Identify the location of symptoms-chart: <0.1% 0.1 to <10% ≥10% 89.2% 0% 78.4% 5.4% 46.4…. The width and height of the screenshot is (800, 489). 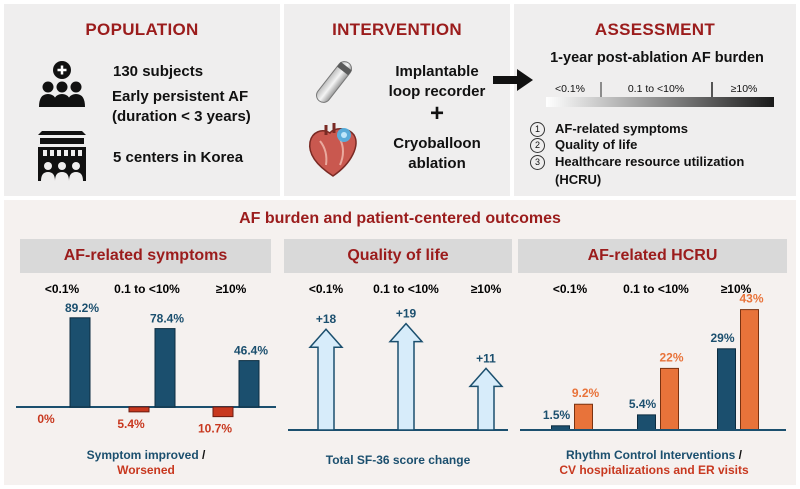
(146, 359).